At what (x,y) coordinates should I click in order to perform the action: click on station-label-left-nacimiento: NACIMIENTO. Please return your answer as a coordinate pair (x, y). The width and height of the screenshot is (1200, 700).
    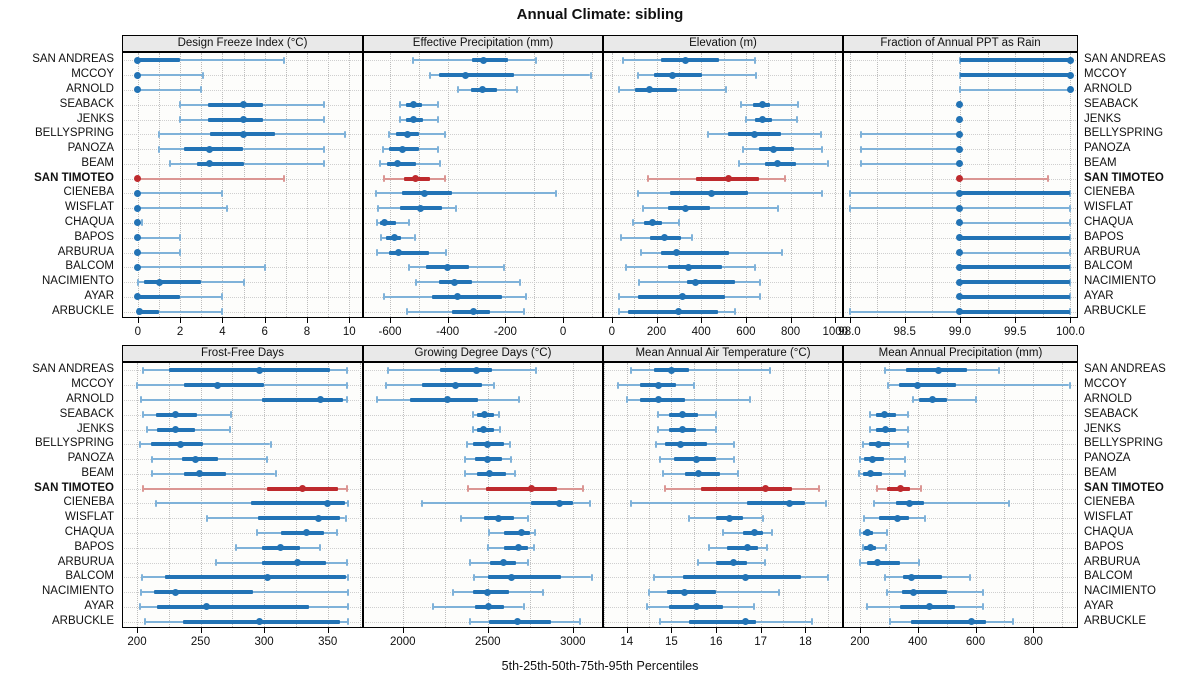
    Looking at the image, I should click on (78, 591).